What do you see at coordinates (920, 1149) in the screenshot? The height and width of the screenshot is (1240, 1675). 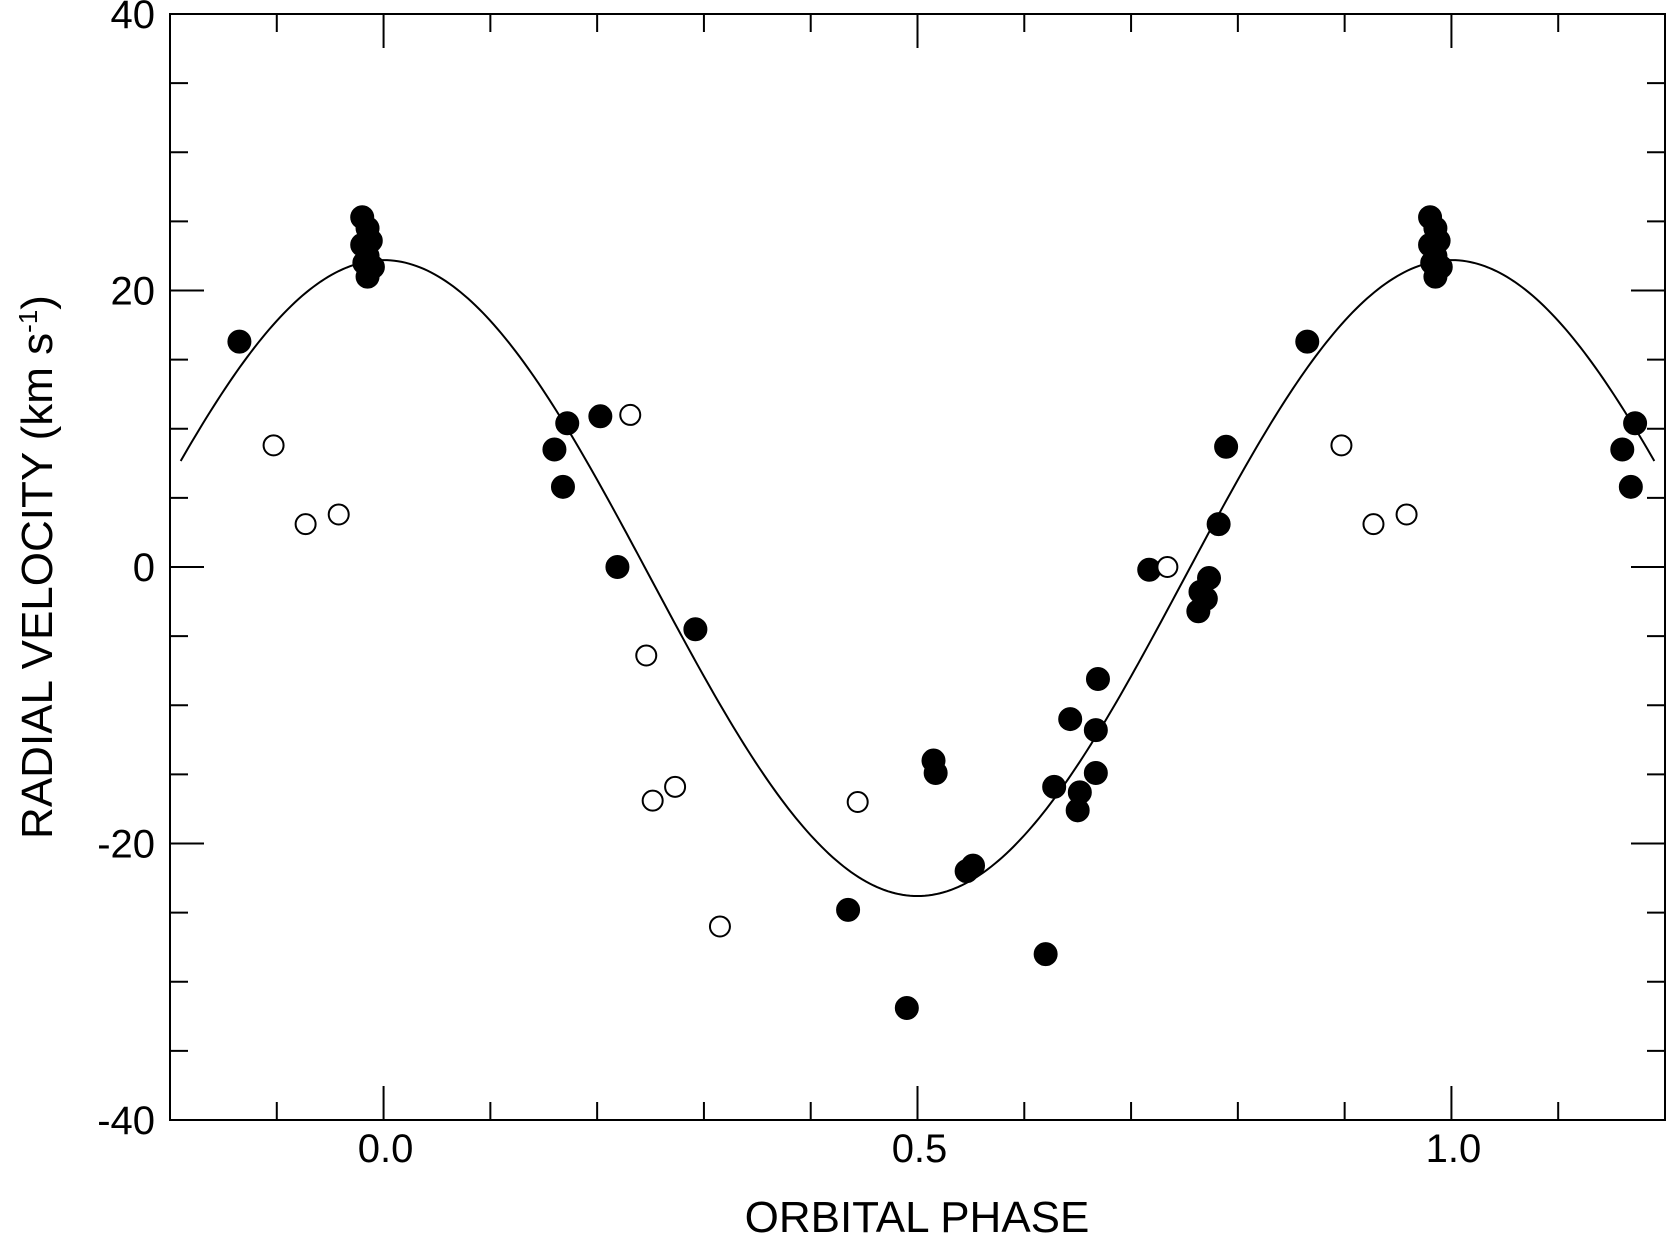 I see `x-tick-label: 0.5` at bounding box center [920, 1149].